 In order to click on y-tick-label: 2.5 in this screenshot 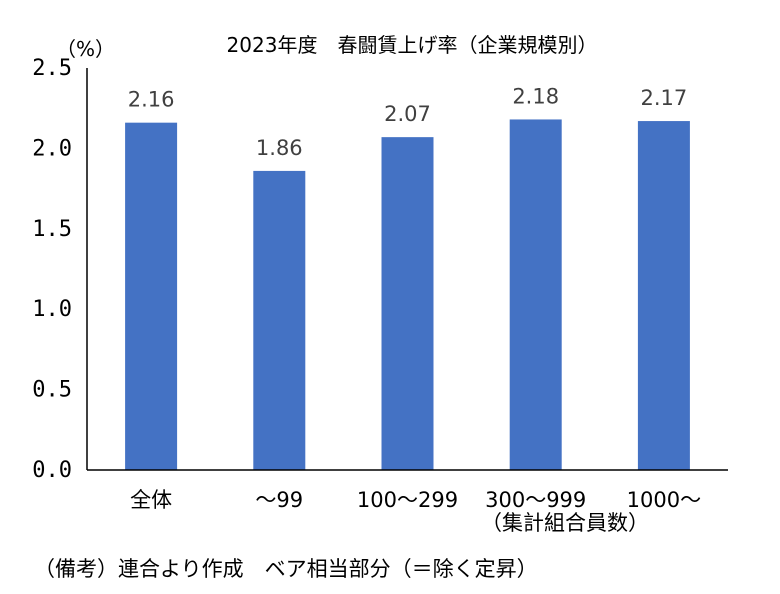, I will do `click(52, 68)`.